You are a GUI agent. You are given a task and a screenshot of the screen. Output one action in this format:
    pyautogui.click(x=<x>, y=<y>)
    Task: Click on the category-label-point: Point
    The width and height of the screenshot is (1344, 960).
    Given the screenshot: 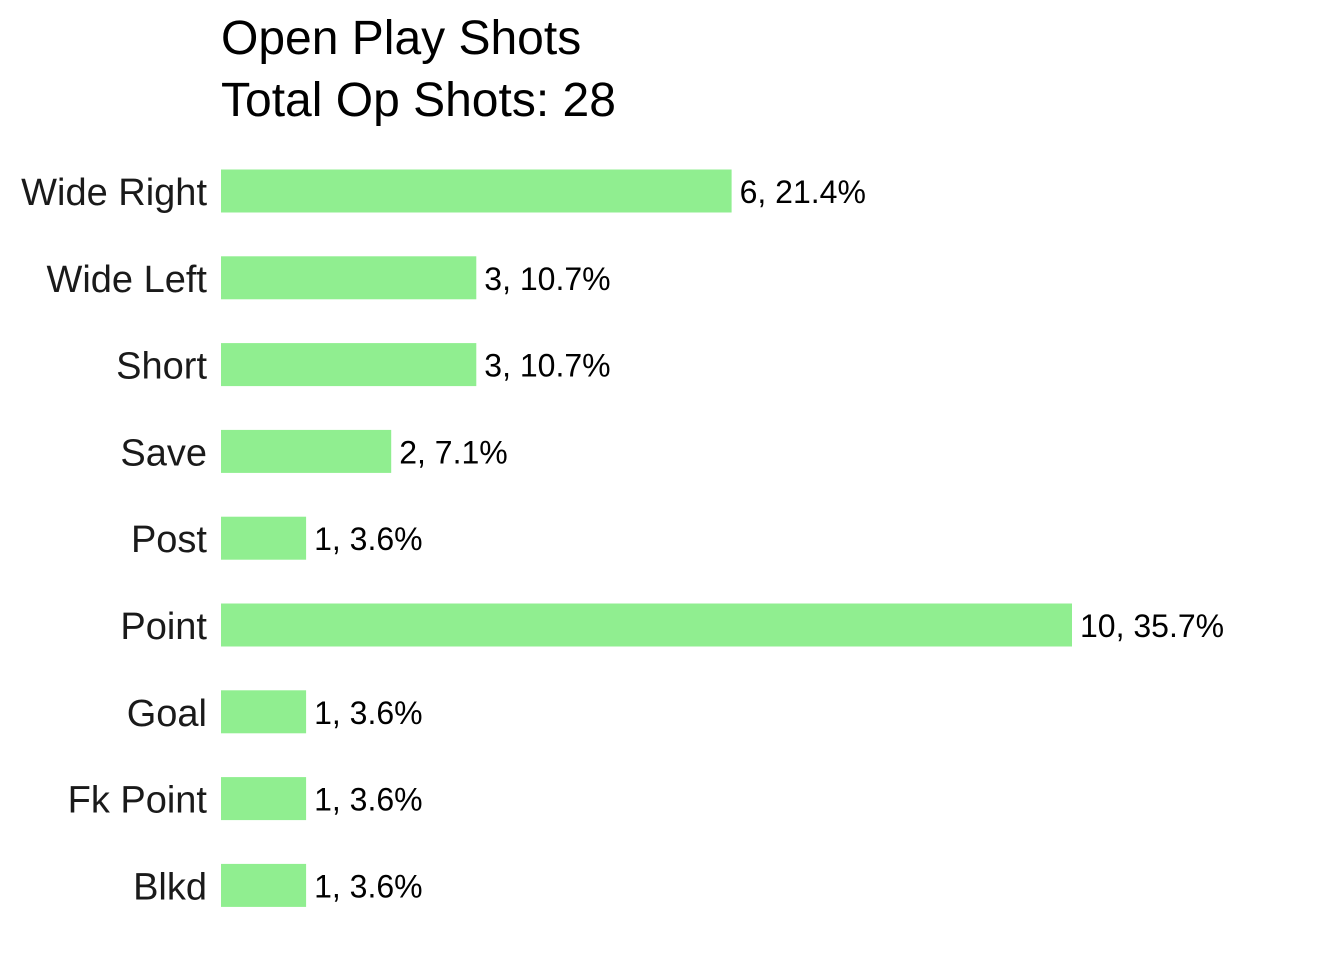 What is the action you would take?
    pyautogui.click(x=163, y=627)
    